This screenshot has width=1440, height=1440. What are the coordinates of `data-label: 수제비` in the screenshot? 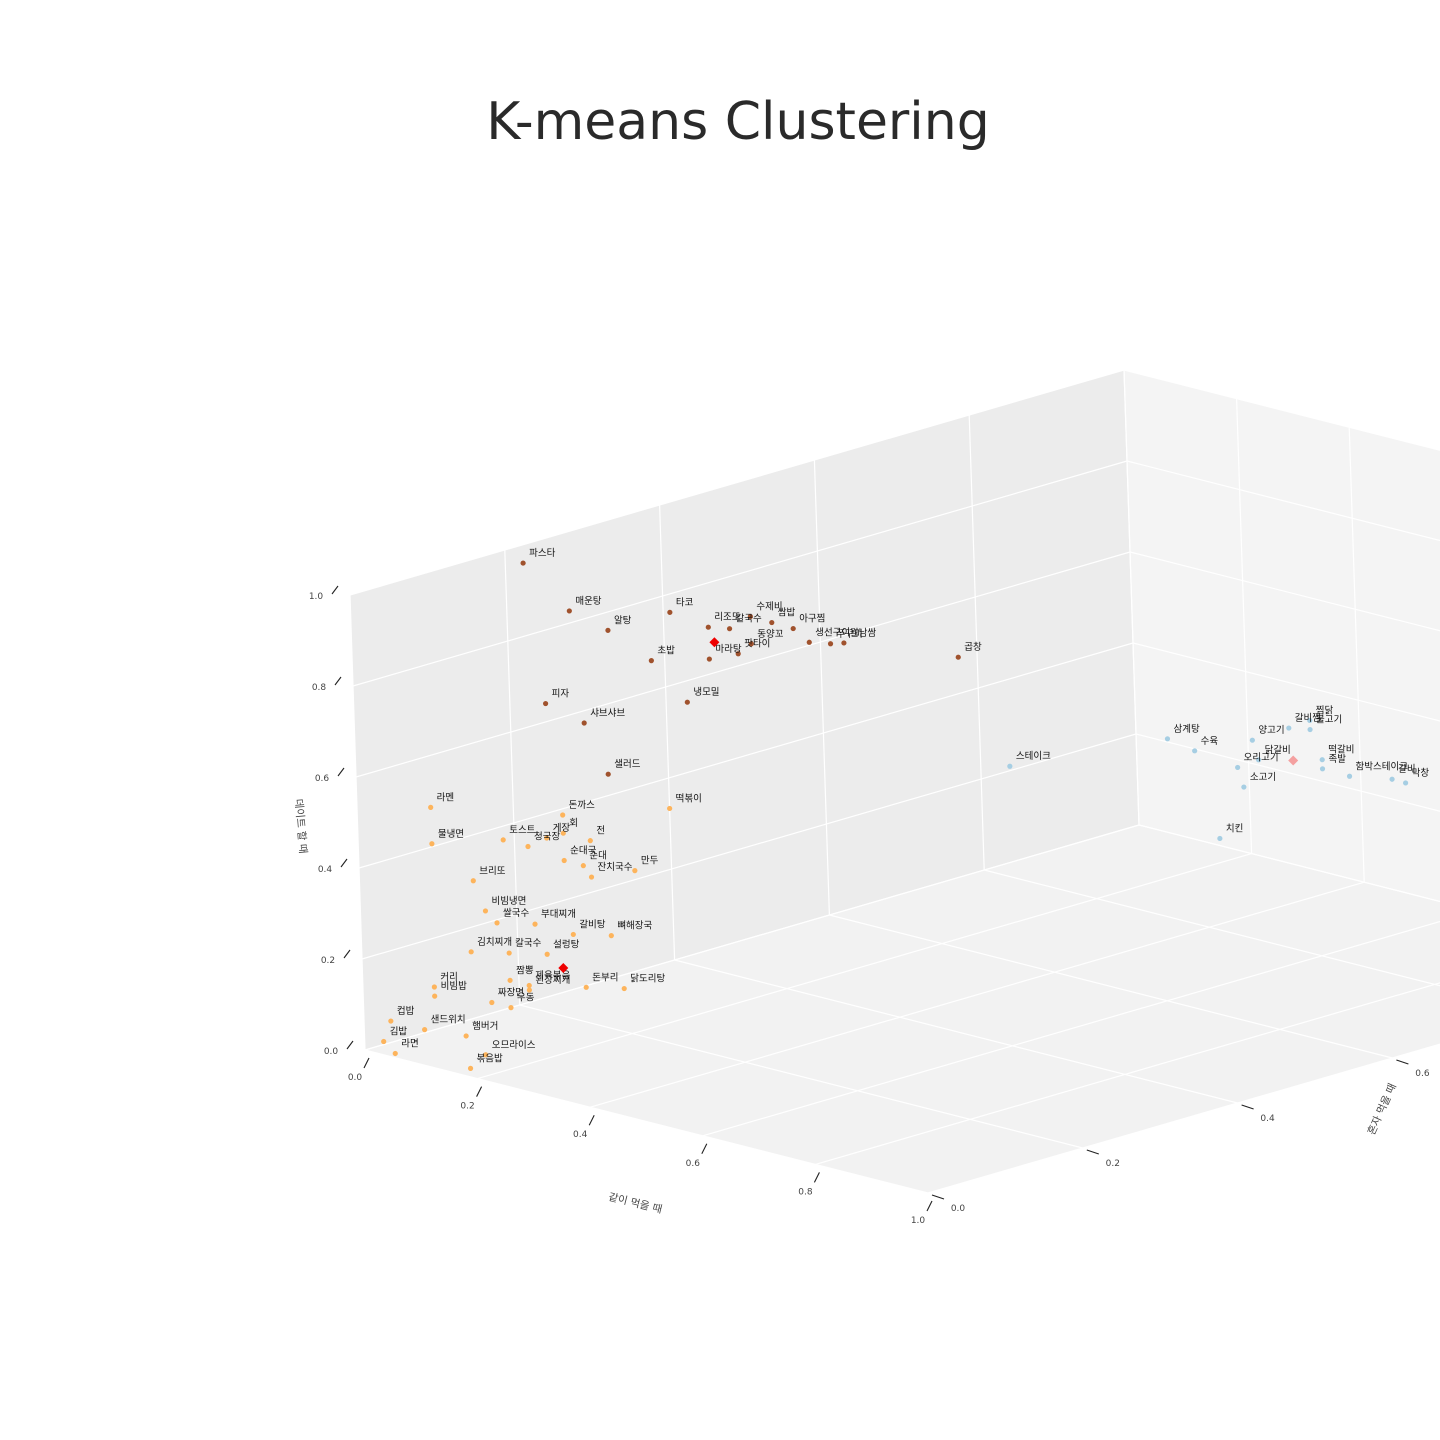 It's located at (769, 607).